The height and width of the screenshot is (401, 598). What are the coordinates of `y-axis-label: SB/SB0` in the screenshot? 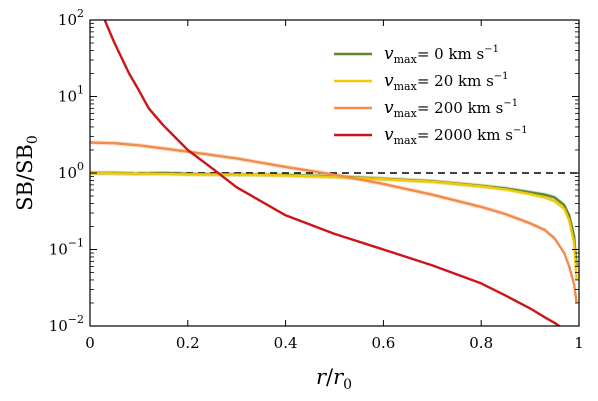 It's located at (27, 173).